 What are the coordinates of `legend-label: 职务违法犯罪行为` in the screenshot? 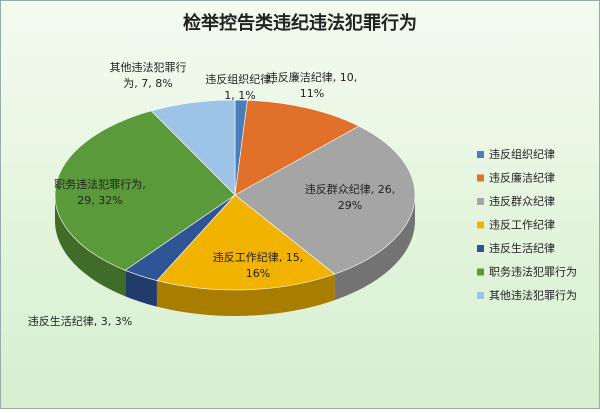 It's located at (533, 272).